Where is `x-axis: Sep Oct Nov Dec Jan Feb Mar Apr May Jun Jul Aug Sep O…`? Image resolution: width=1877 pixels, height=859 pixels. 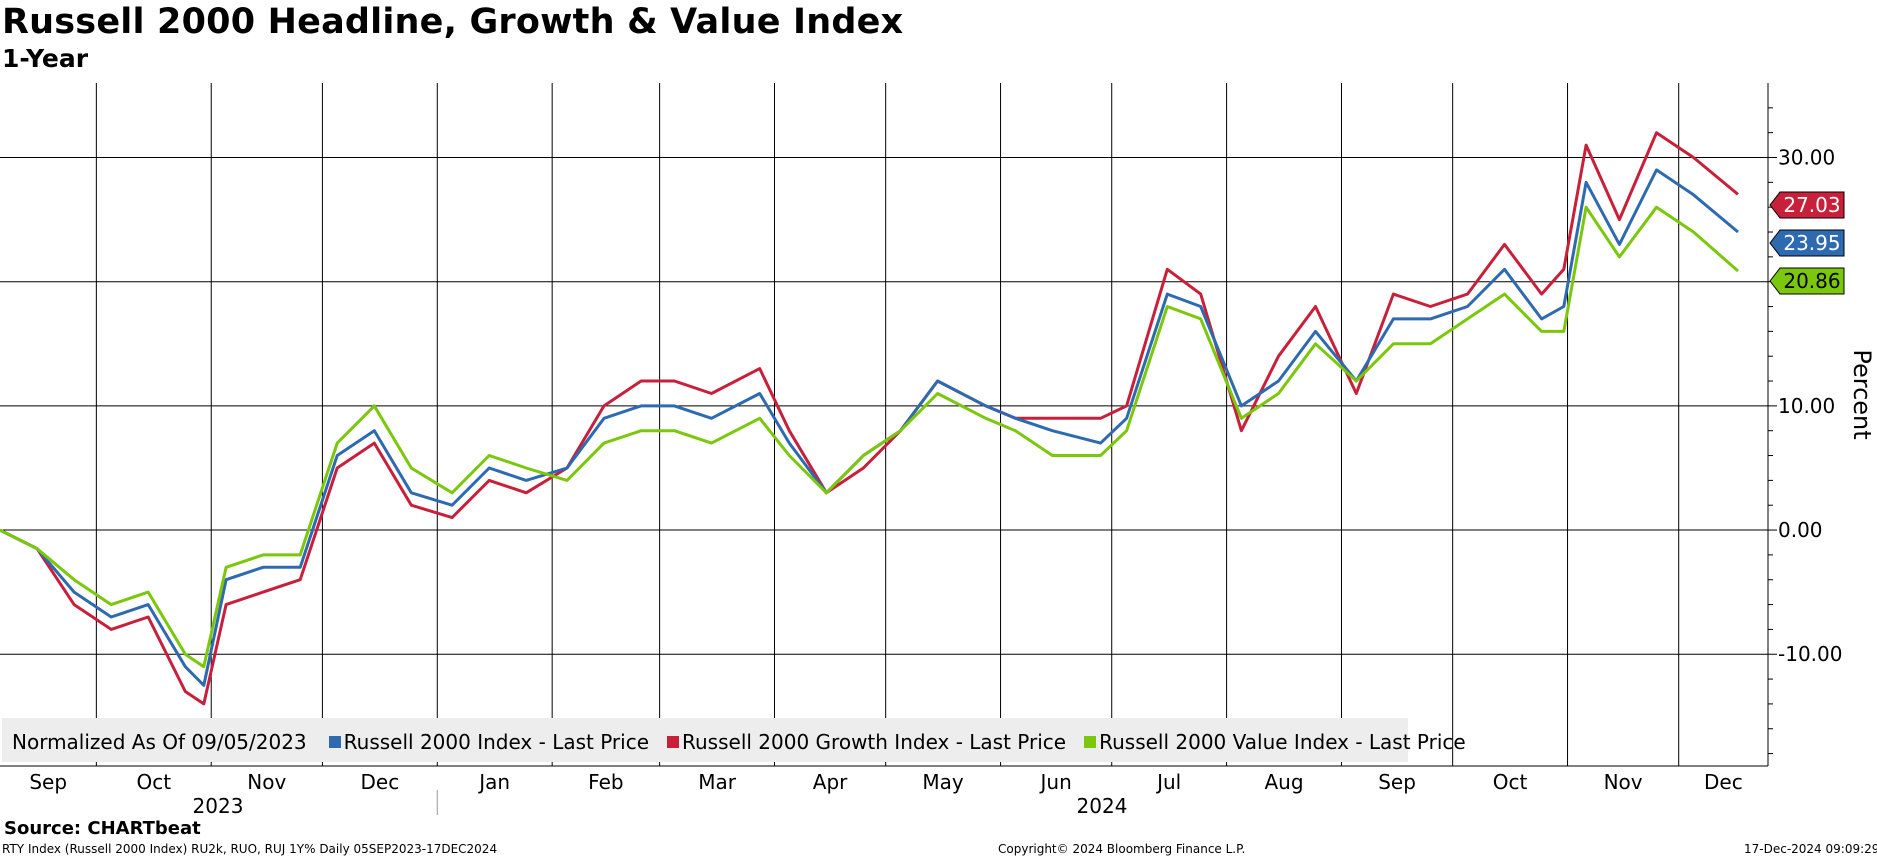
x-axis: Sep Oct Nov Dec Jan Feb Mar Apr May Jun Jul Aug Sep O… is located at coordinates (884, 791).